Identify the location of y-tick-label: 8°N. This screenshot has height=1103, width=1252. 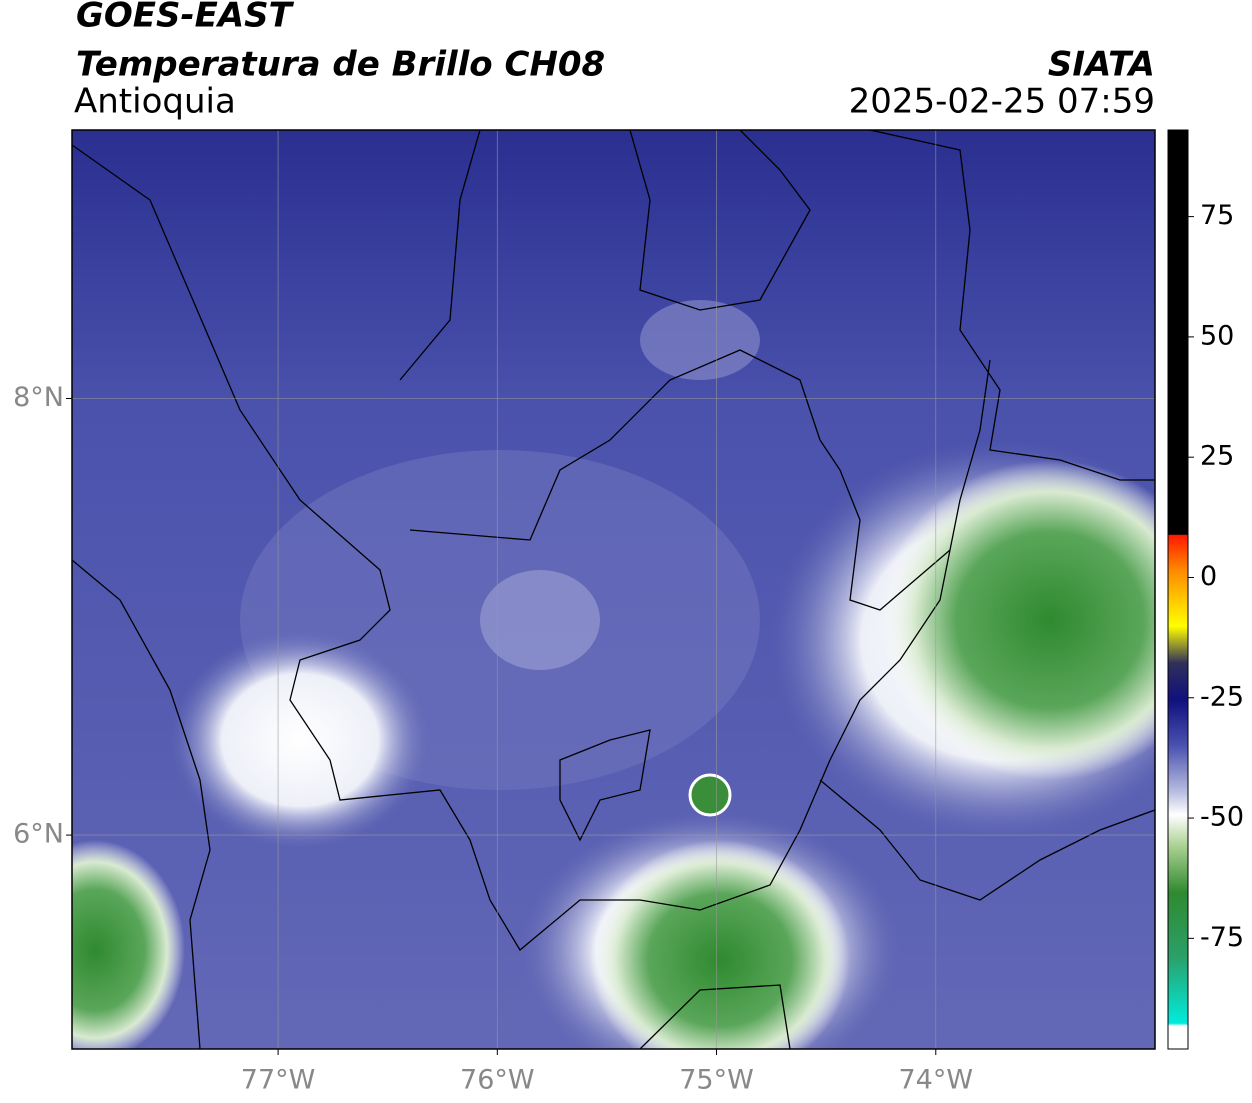
(38, 397).